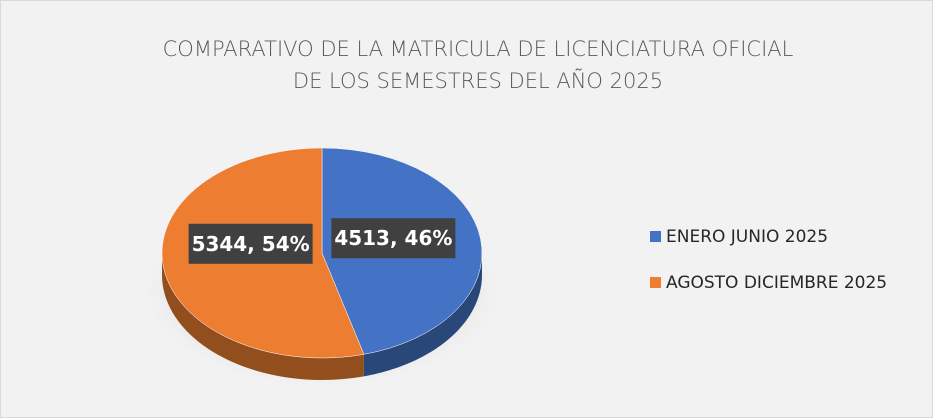 This screenshot has height=418, width=933. What do you see at coordinates (478, 80) in the screenshot?
I see `chart-title: DE LOS SEMESTRES DEL AÑO 2025` at bounding box center [478, 80].